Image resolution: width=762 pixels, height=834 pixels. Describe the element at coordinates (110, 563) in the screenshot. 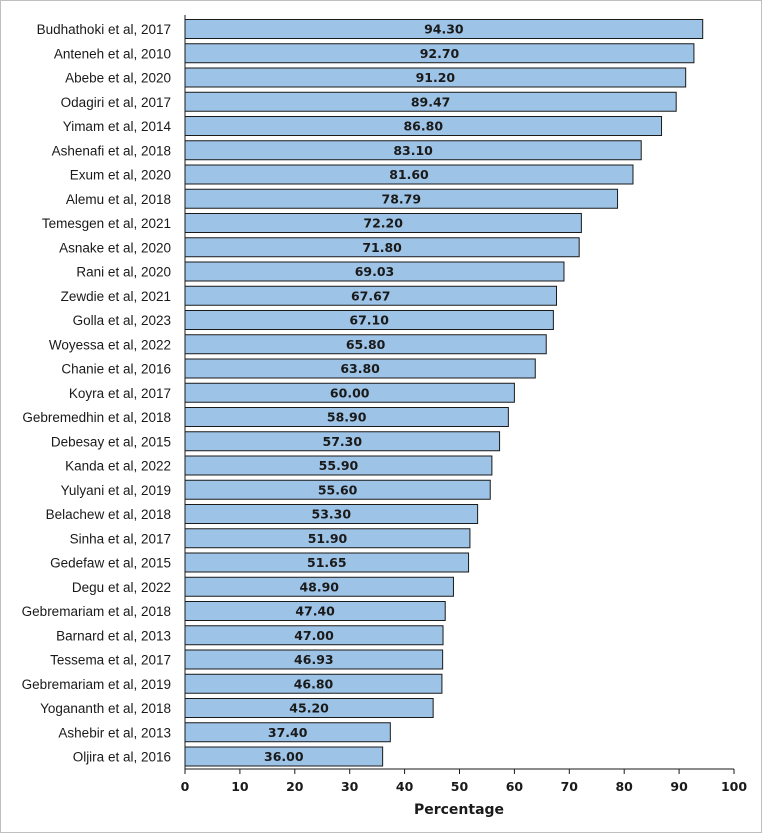

I see `category-label: Gedefaw et al, 2015` at that location.